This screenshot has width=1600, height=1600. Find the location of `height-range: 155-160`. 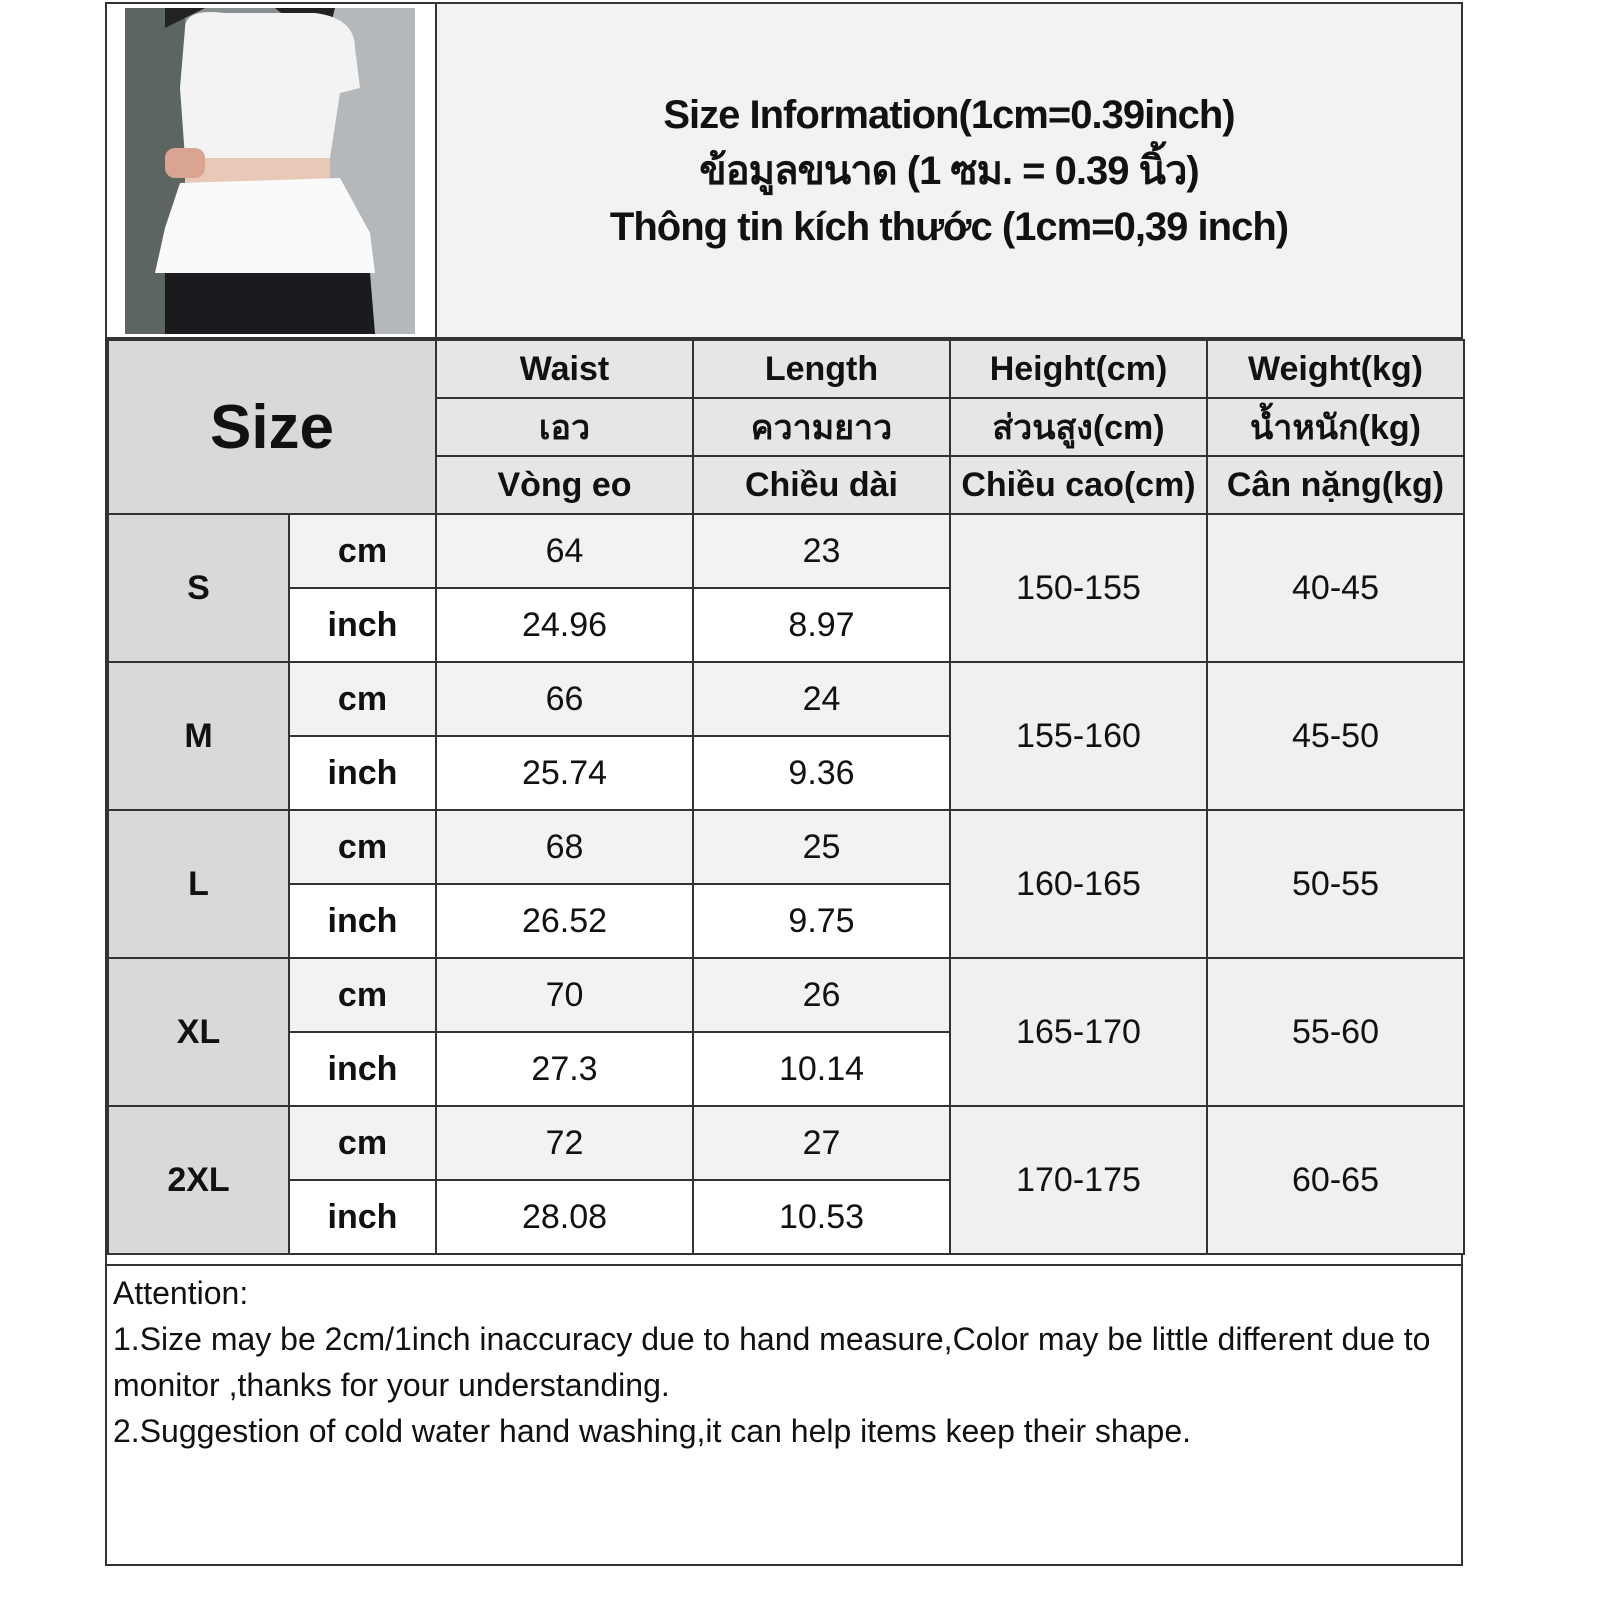

height-range: 155-160 is located at coordinates (1078, 736).